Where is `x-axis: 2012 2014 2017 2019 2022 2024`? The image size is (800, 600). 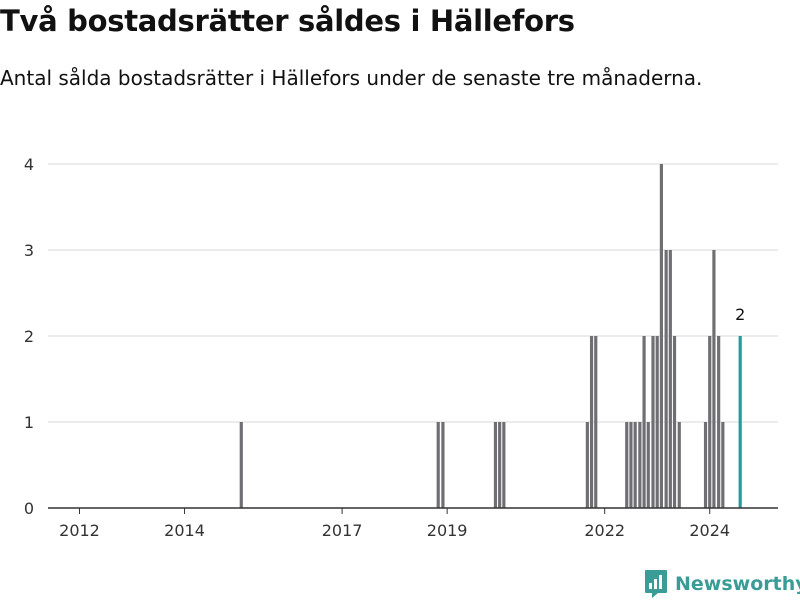 x-axis: 2012 2014 2017 2019 2022 2024 is located at coordinates (413, 523).